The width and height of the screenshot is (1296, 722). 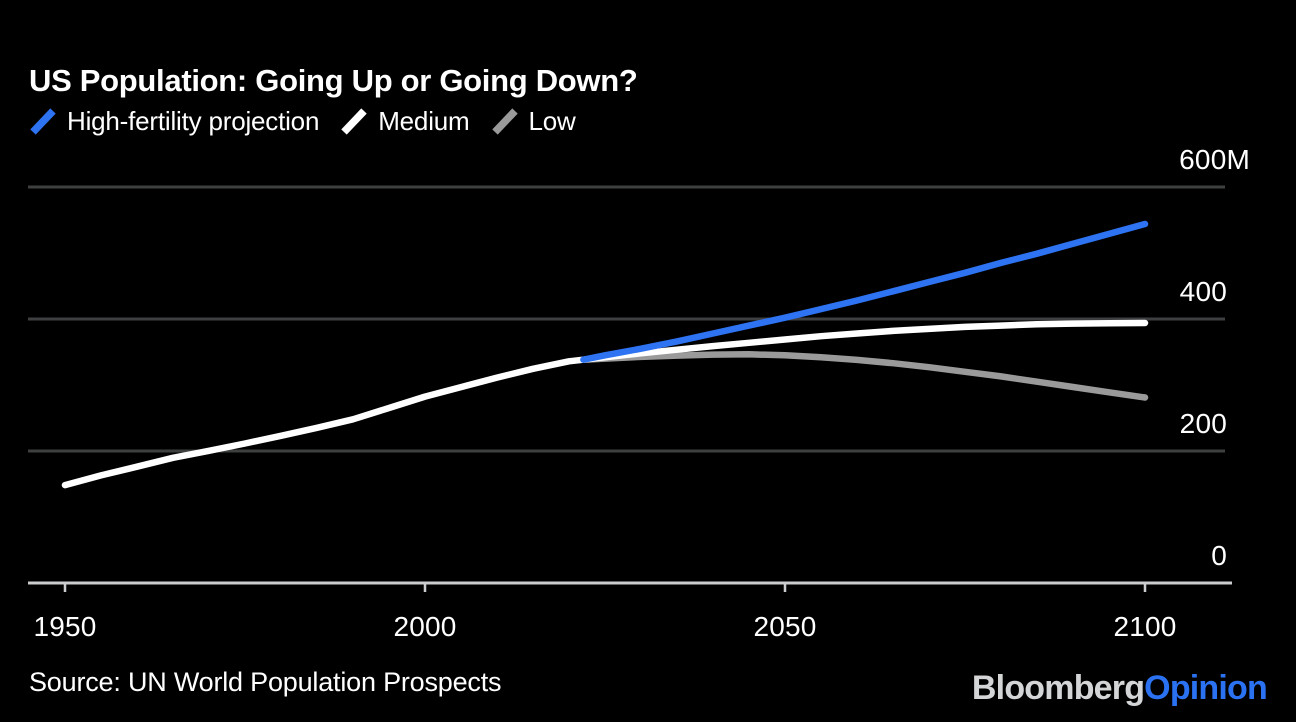 I want to click on legend-label: High-fertility projection, so click(x=193, y=120).